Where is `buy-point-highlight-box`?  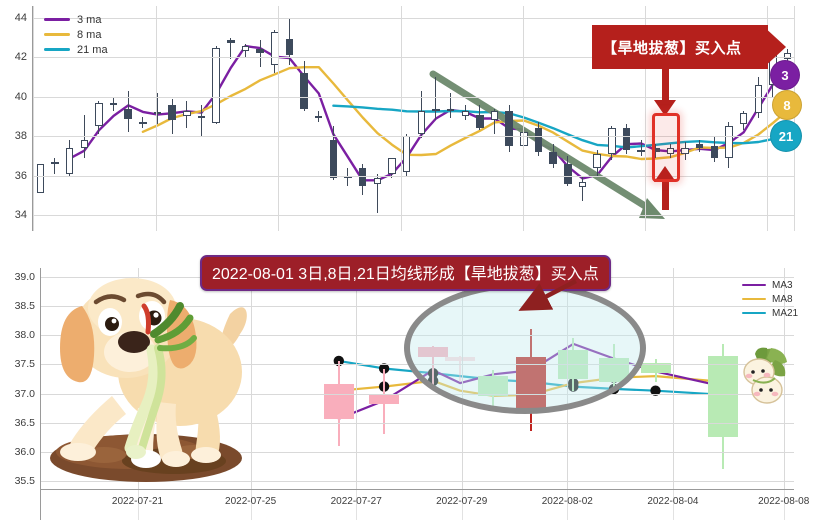 buy-point-highlight-box is located at coordinates (666, 147).